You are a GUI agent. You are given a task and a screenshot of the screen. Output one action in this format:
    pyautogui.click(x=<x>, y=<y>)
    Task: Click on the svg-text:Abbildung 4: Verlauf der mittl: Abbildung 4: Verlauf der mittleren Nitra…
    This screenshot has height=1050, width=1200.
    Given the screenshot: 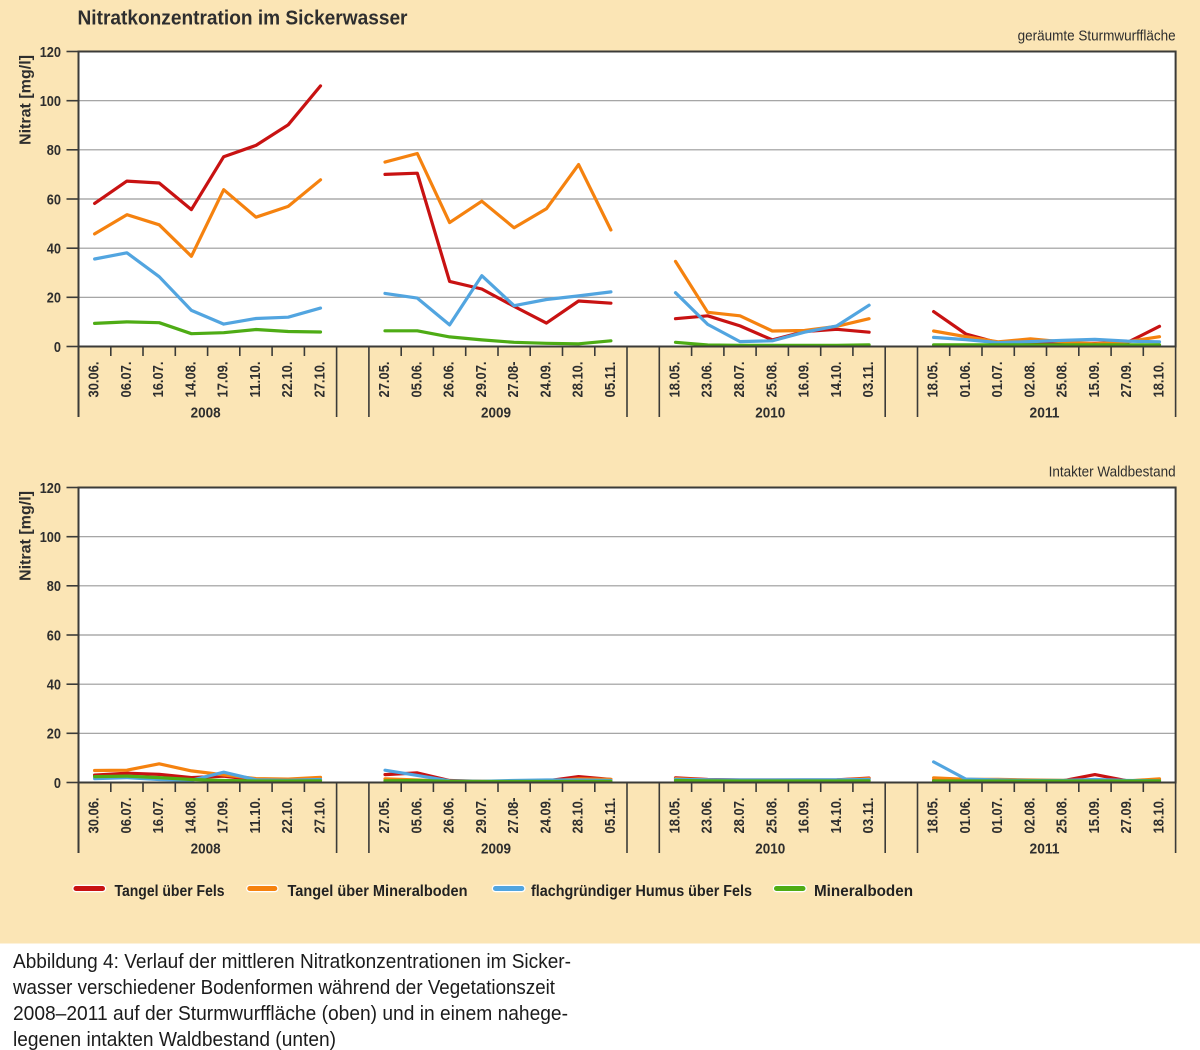 What is the action you would take?
    pyautogui.click(x=292, y=962)
    